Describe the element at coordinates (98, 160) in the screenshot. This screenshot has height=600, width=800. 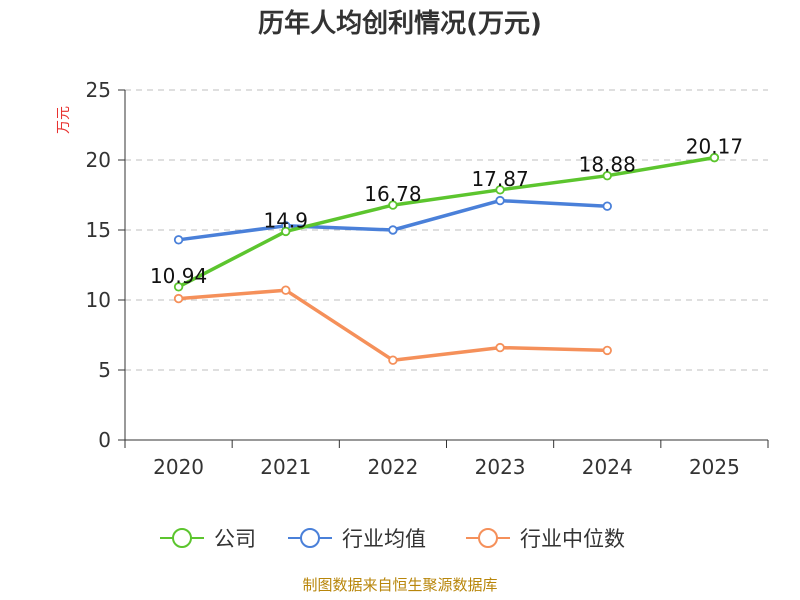
I see `y-tick-label: 20` at that location.